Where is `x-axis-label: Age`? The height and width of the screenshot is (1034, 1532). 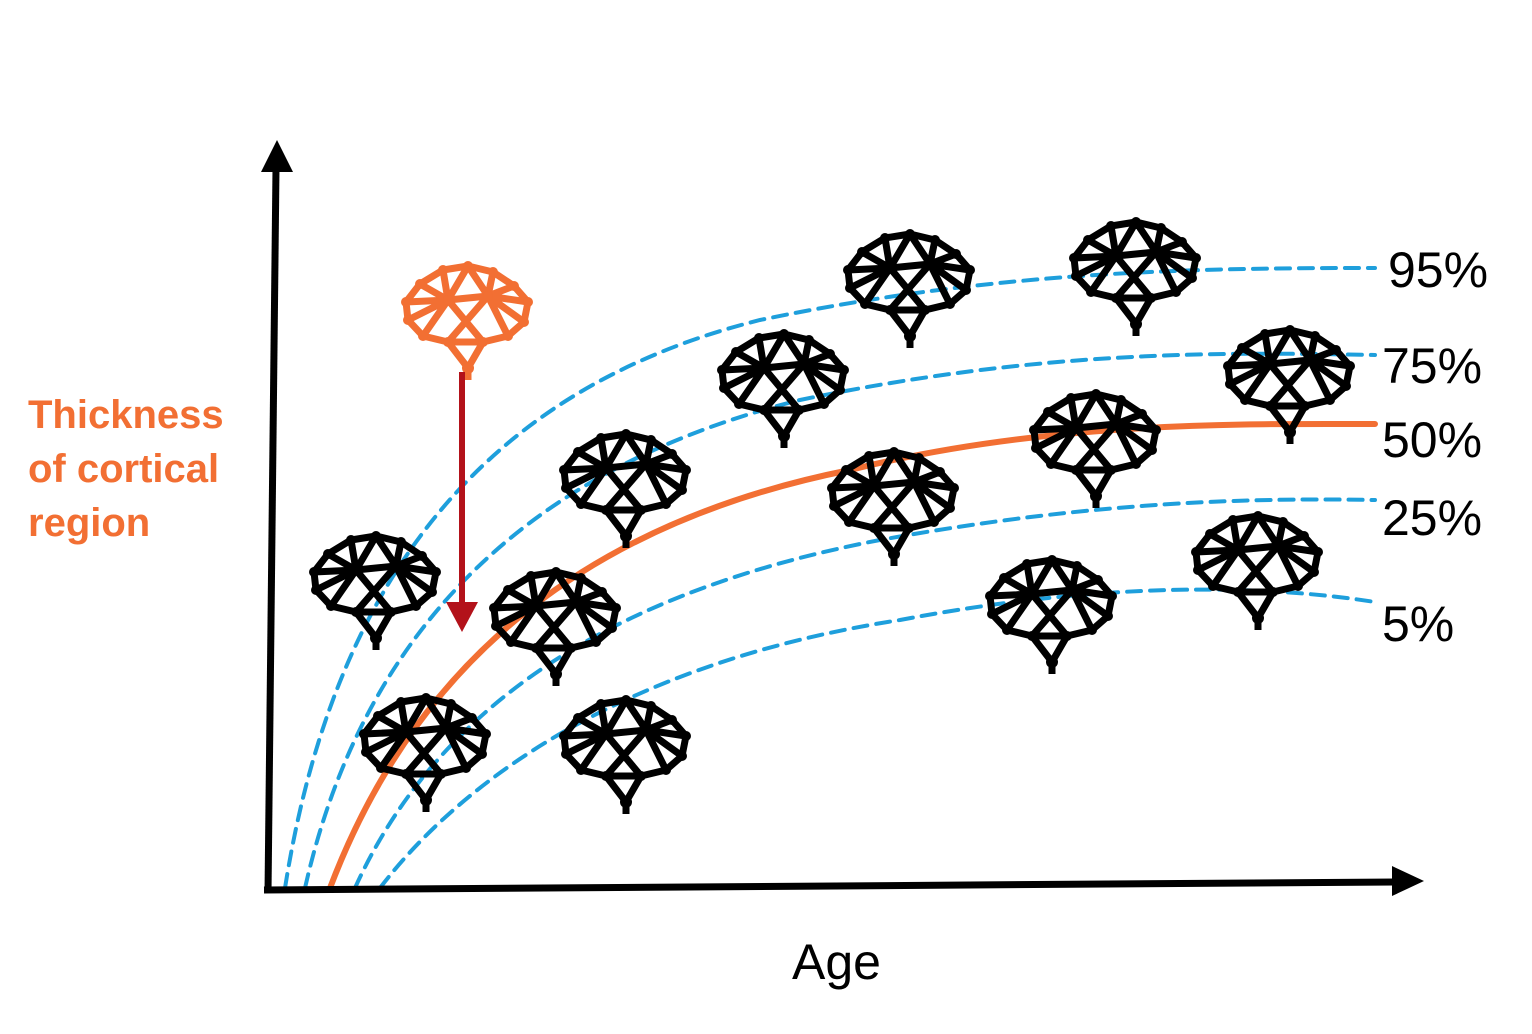
x-axis-label: Age is located at coordinates (836, 962).